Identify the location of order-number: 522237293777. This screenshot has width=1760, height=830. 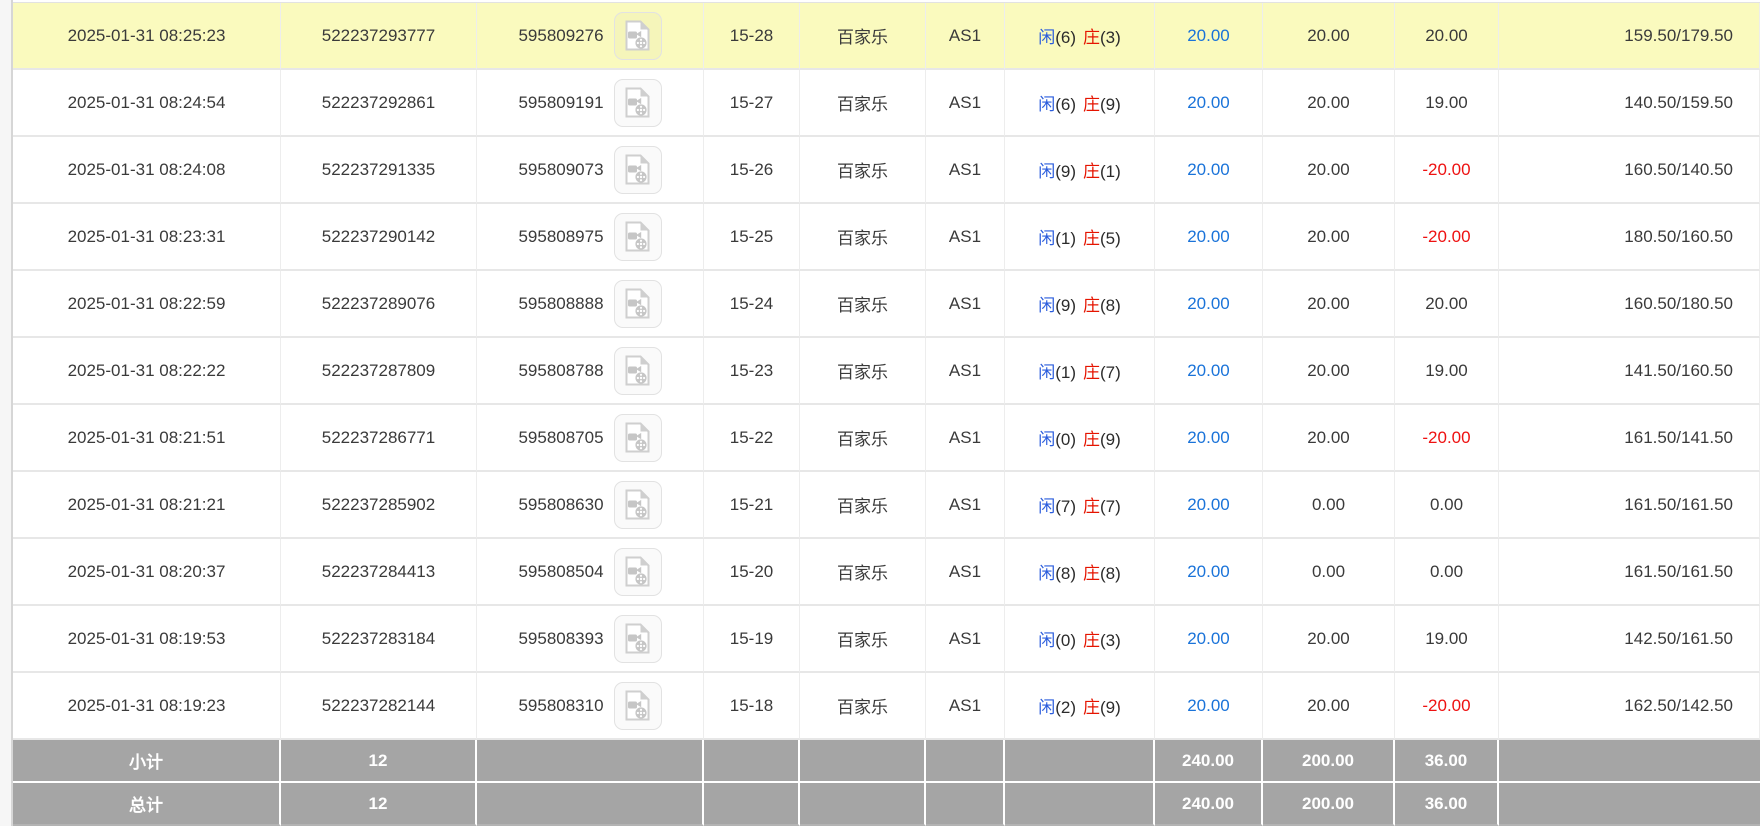
(379, 36).